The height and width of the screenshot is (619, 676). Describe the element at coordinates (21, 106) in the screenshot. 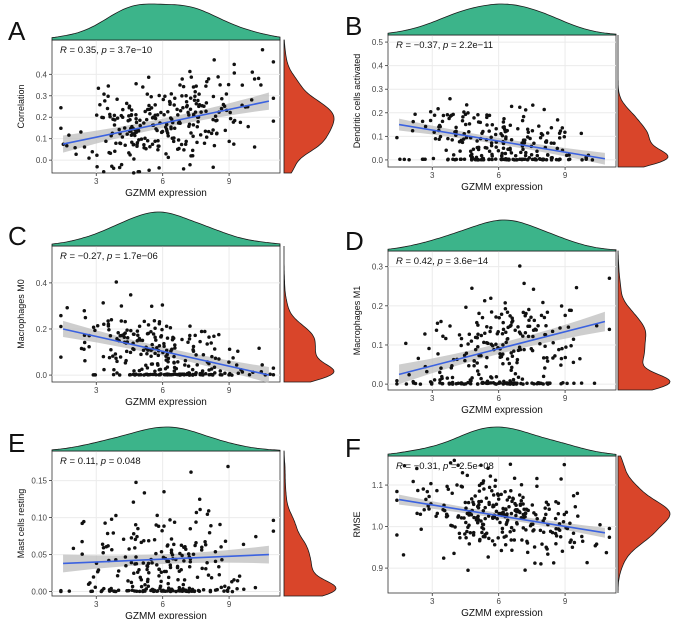

I see `y-axis-title: Correlation` at that location.